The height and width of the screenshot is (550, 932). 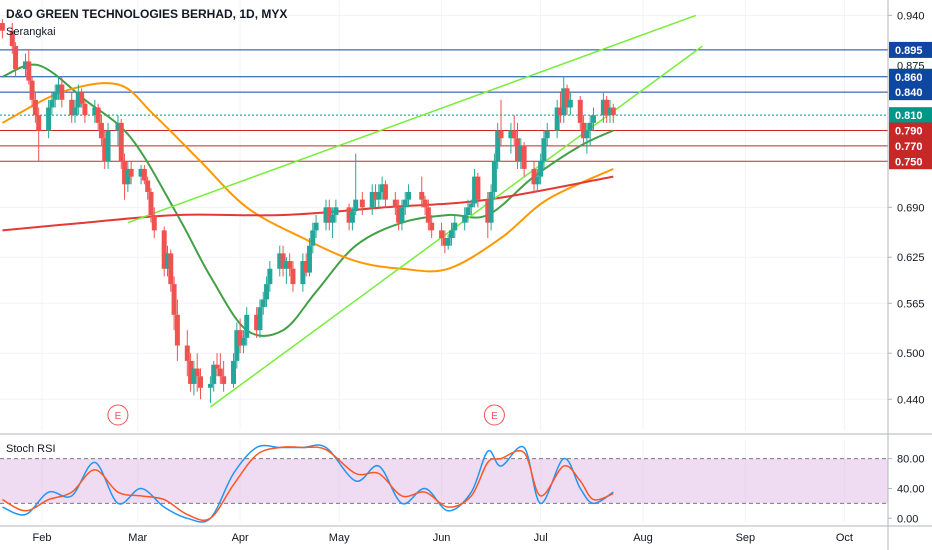 I want to click on price-level-tag-label: 0.840, so click(x=909, y=93).